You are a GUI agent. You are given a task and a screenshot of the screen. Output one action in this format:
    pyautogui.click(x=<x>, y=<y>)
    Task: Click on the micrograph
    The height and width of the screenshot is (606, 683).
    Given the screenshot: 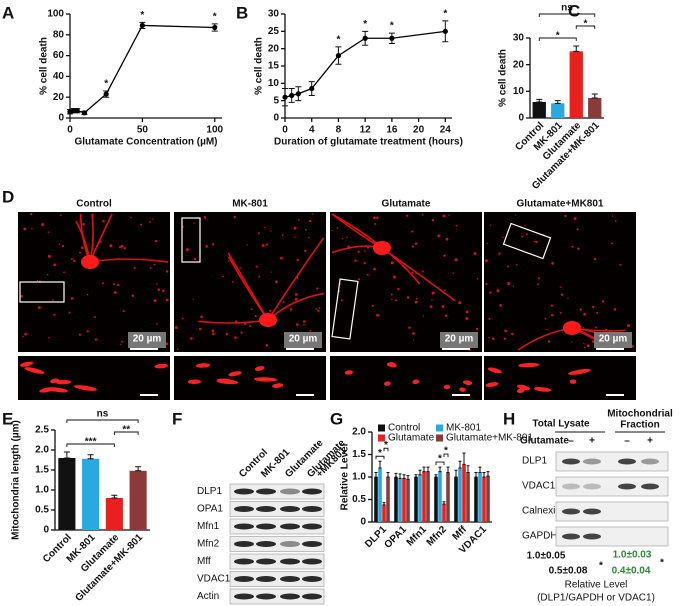 What is the action you would take?
    pyautogui.click(x=406, y=282)
    